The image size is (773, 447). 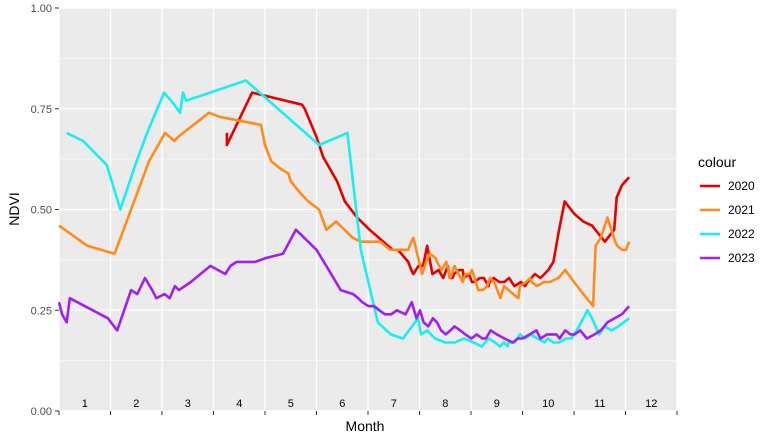 What do you see at coordinates (188, 404) in the screenshot?
I see `month-label: 3` at bounding box center [188, 404].